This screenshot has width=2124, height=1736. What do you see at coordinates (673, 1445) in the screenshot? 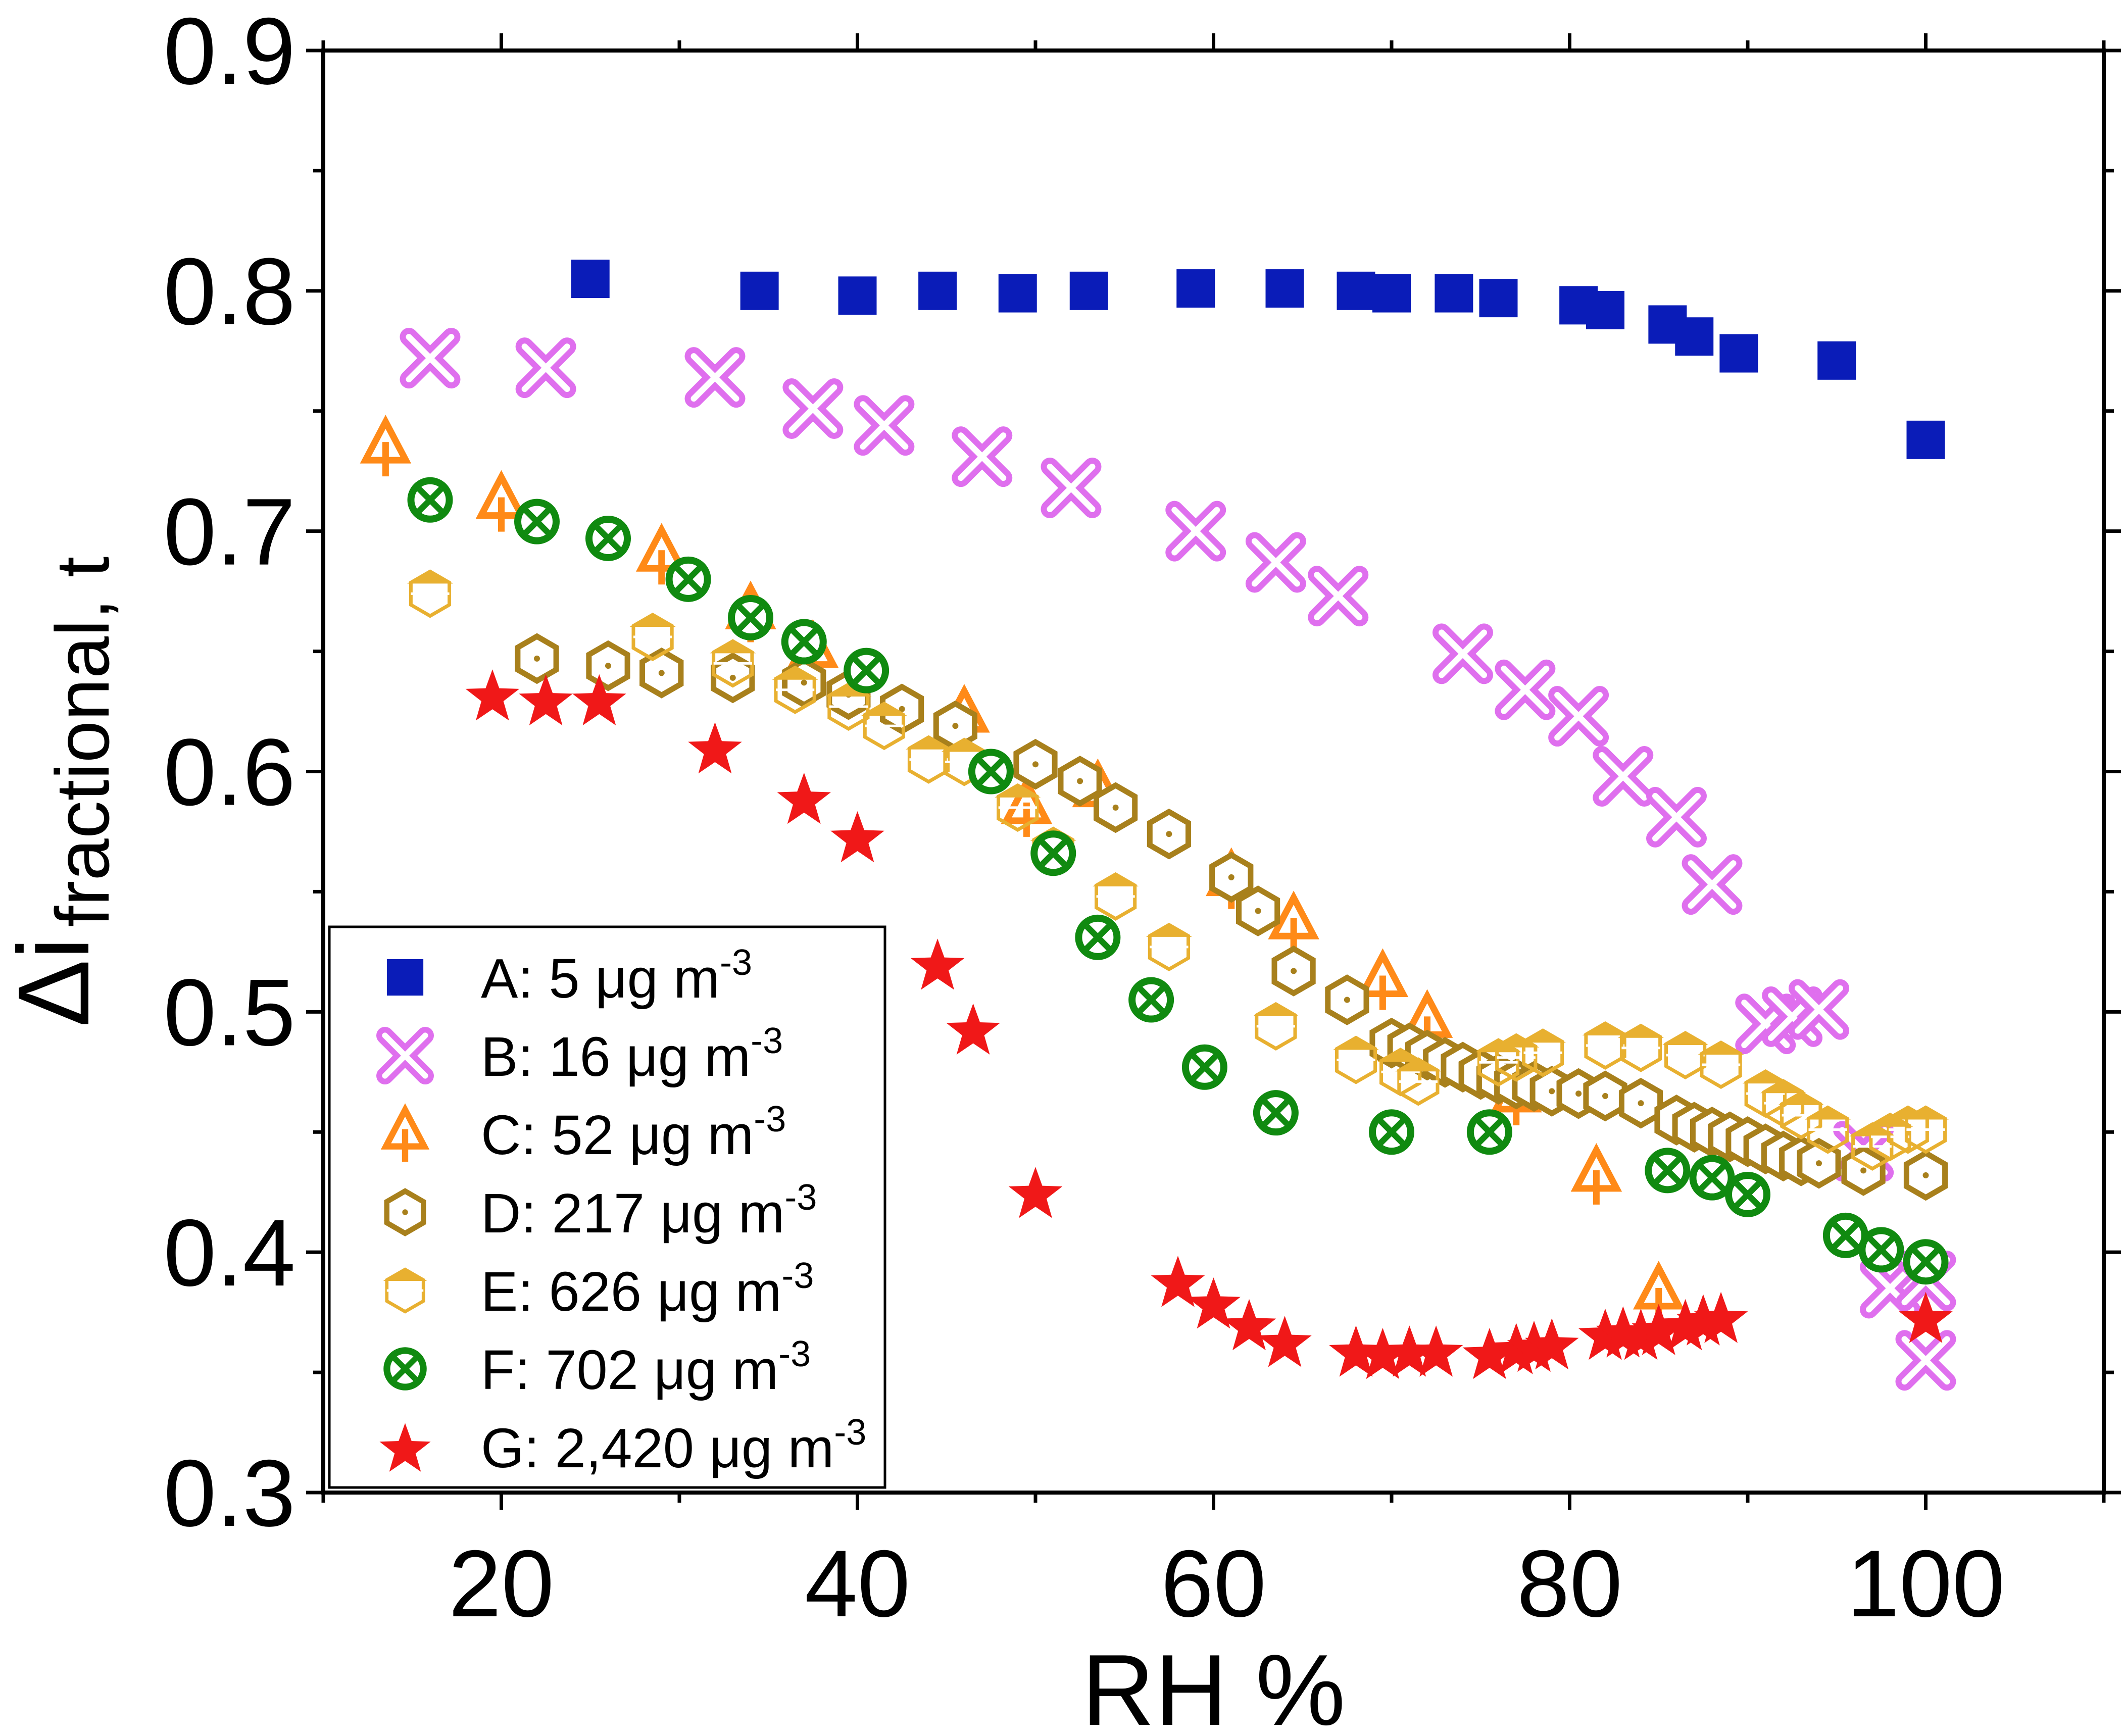
I see `legend-label: G: 2,420 μg m-3` at bounding box center [673, 1445].